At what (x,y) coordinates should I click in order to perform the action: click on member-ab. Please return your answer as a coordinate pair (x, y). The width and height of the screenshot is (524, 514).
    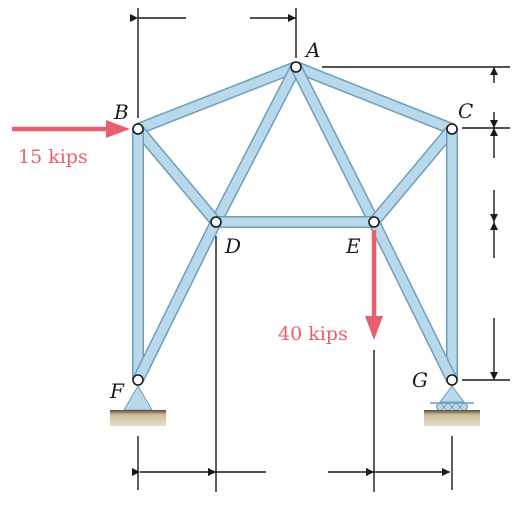
    Looking at the image, I should click on (217, 98).